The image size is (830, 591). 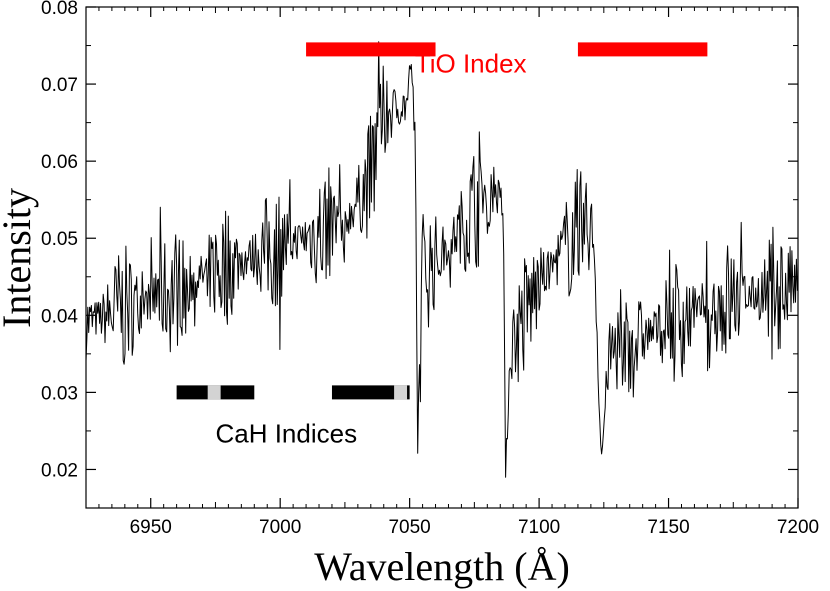 What do you see at coordinates (59, 239) in the screenshot?
I see `y-tick-label: 0.05` at bounding box center [59, 239].